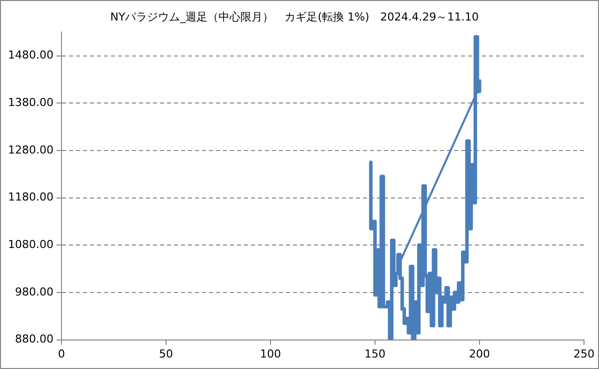  Describe the element at coordinates (34, 291) in the screenshot. I see `y-tick-label: 980.00` at that location.